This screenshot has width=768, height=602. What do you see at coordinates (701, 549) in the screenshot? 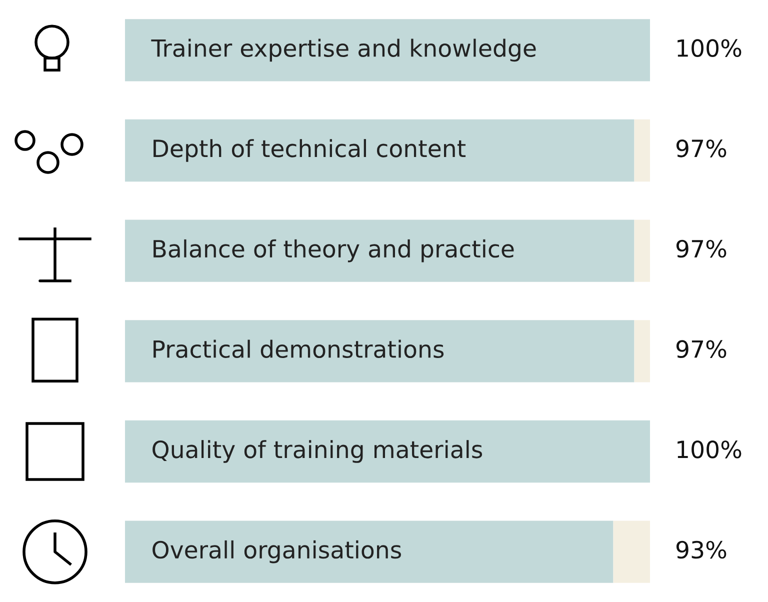
I see `data-label: 93%` at bounding box center [701, 549].